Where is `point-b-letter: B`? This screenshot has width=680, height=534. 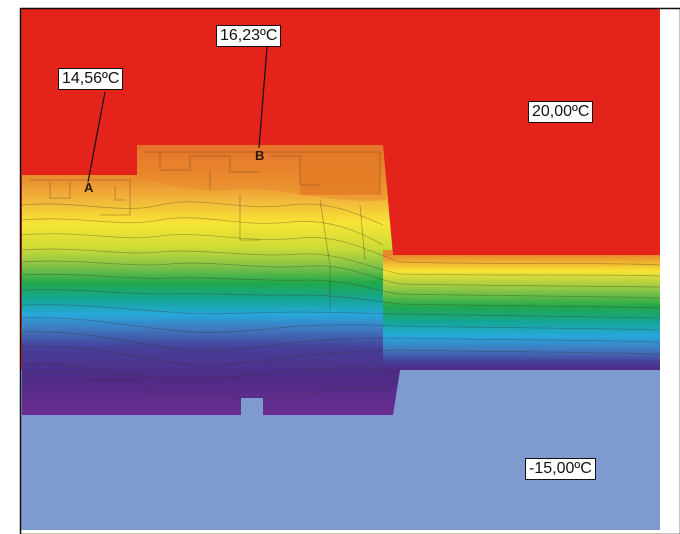
point-b-letter: B is located at coordinates (259, 155).